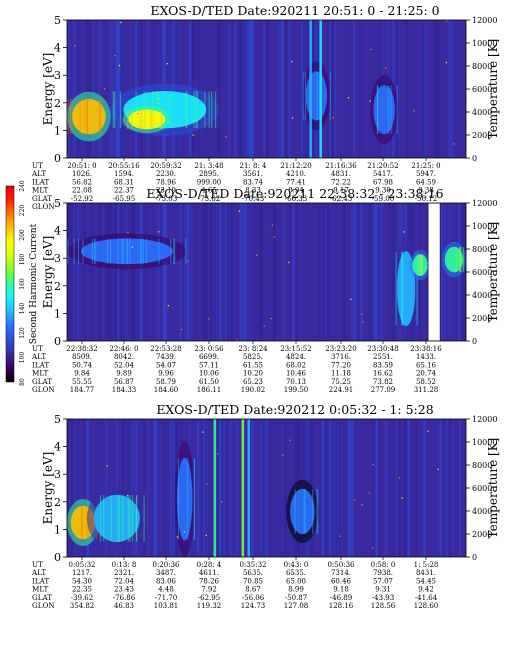 The width and height of the screenshot is (505, 653). What do you see at coordinates (493, 272) in the screenshot?
I see `y2-axis-label: Temperature [K]` at bounding box center [493, 272].